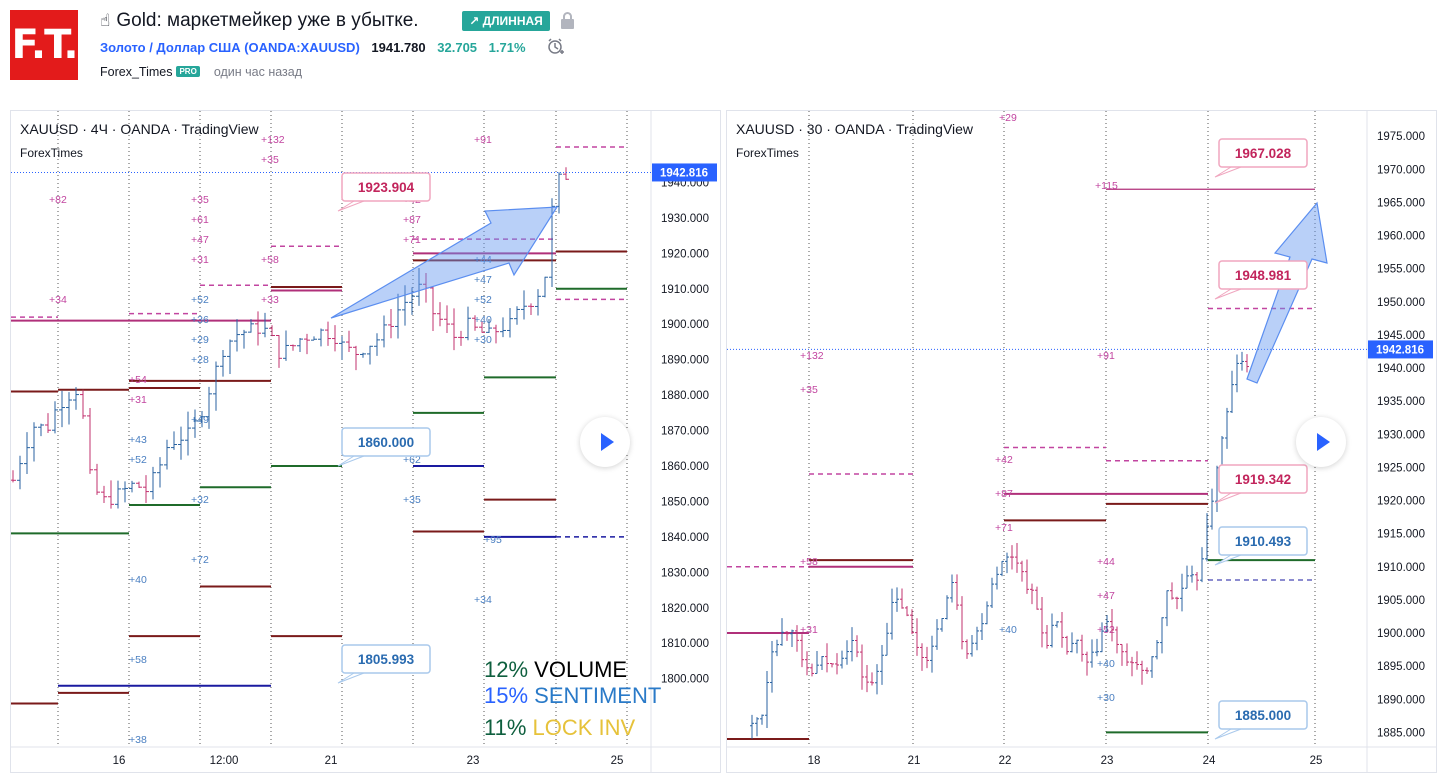  What do you see at coordinates (685, 290) in the screenshot?
I see `y-tick-label: 1910.000` at bounding box center [685, 290].